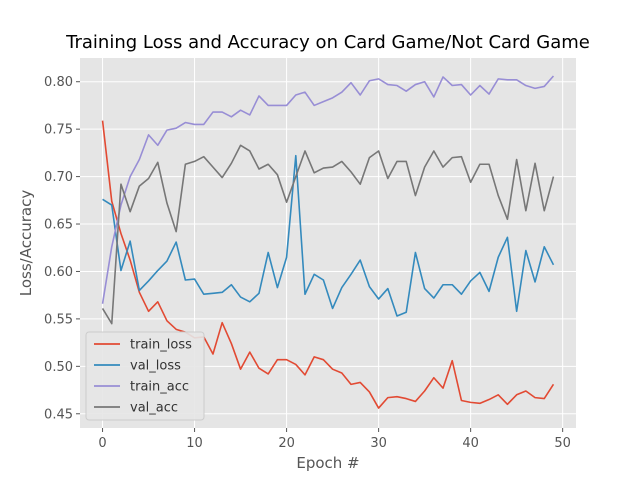 The width and height of the screenshot is (640, 480). What do you see at coordinates (58, 82) in the screenshot?
I see `y-tick-label: 0.80` at bounding box center [58, 82].